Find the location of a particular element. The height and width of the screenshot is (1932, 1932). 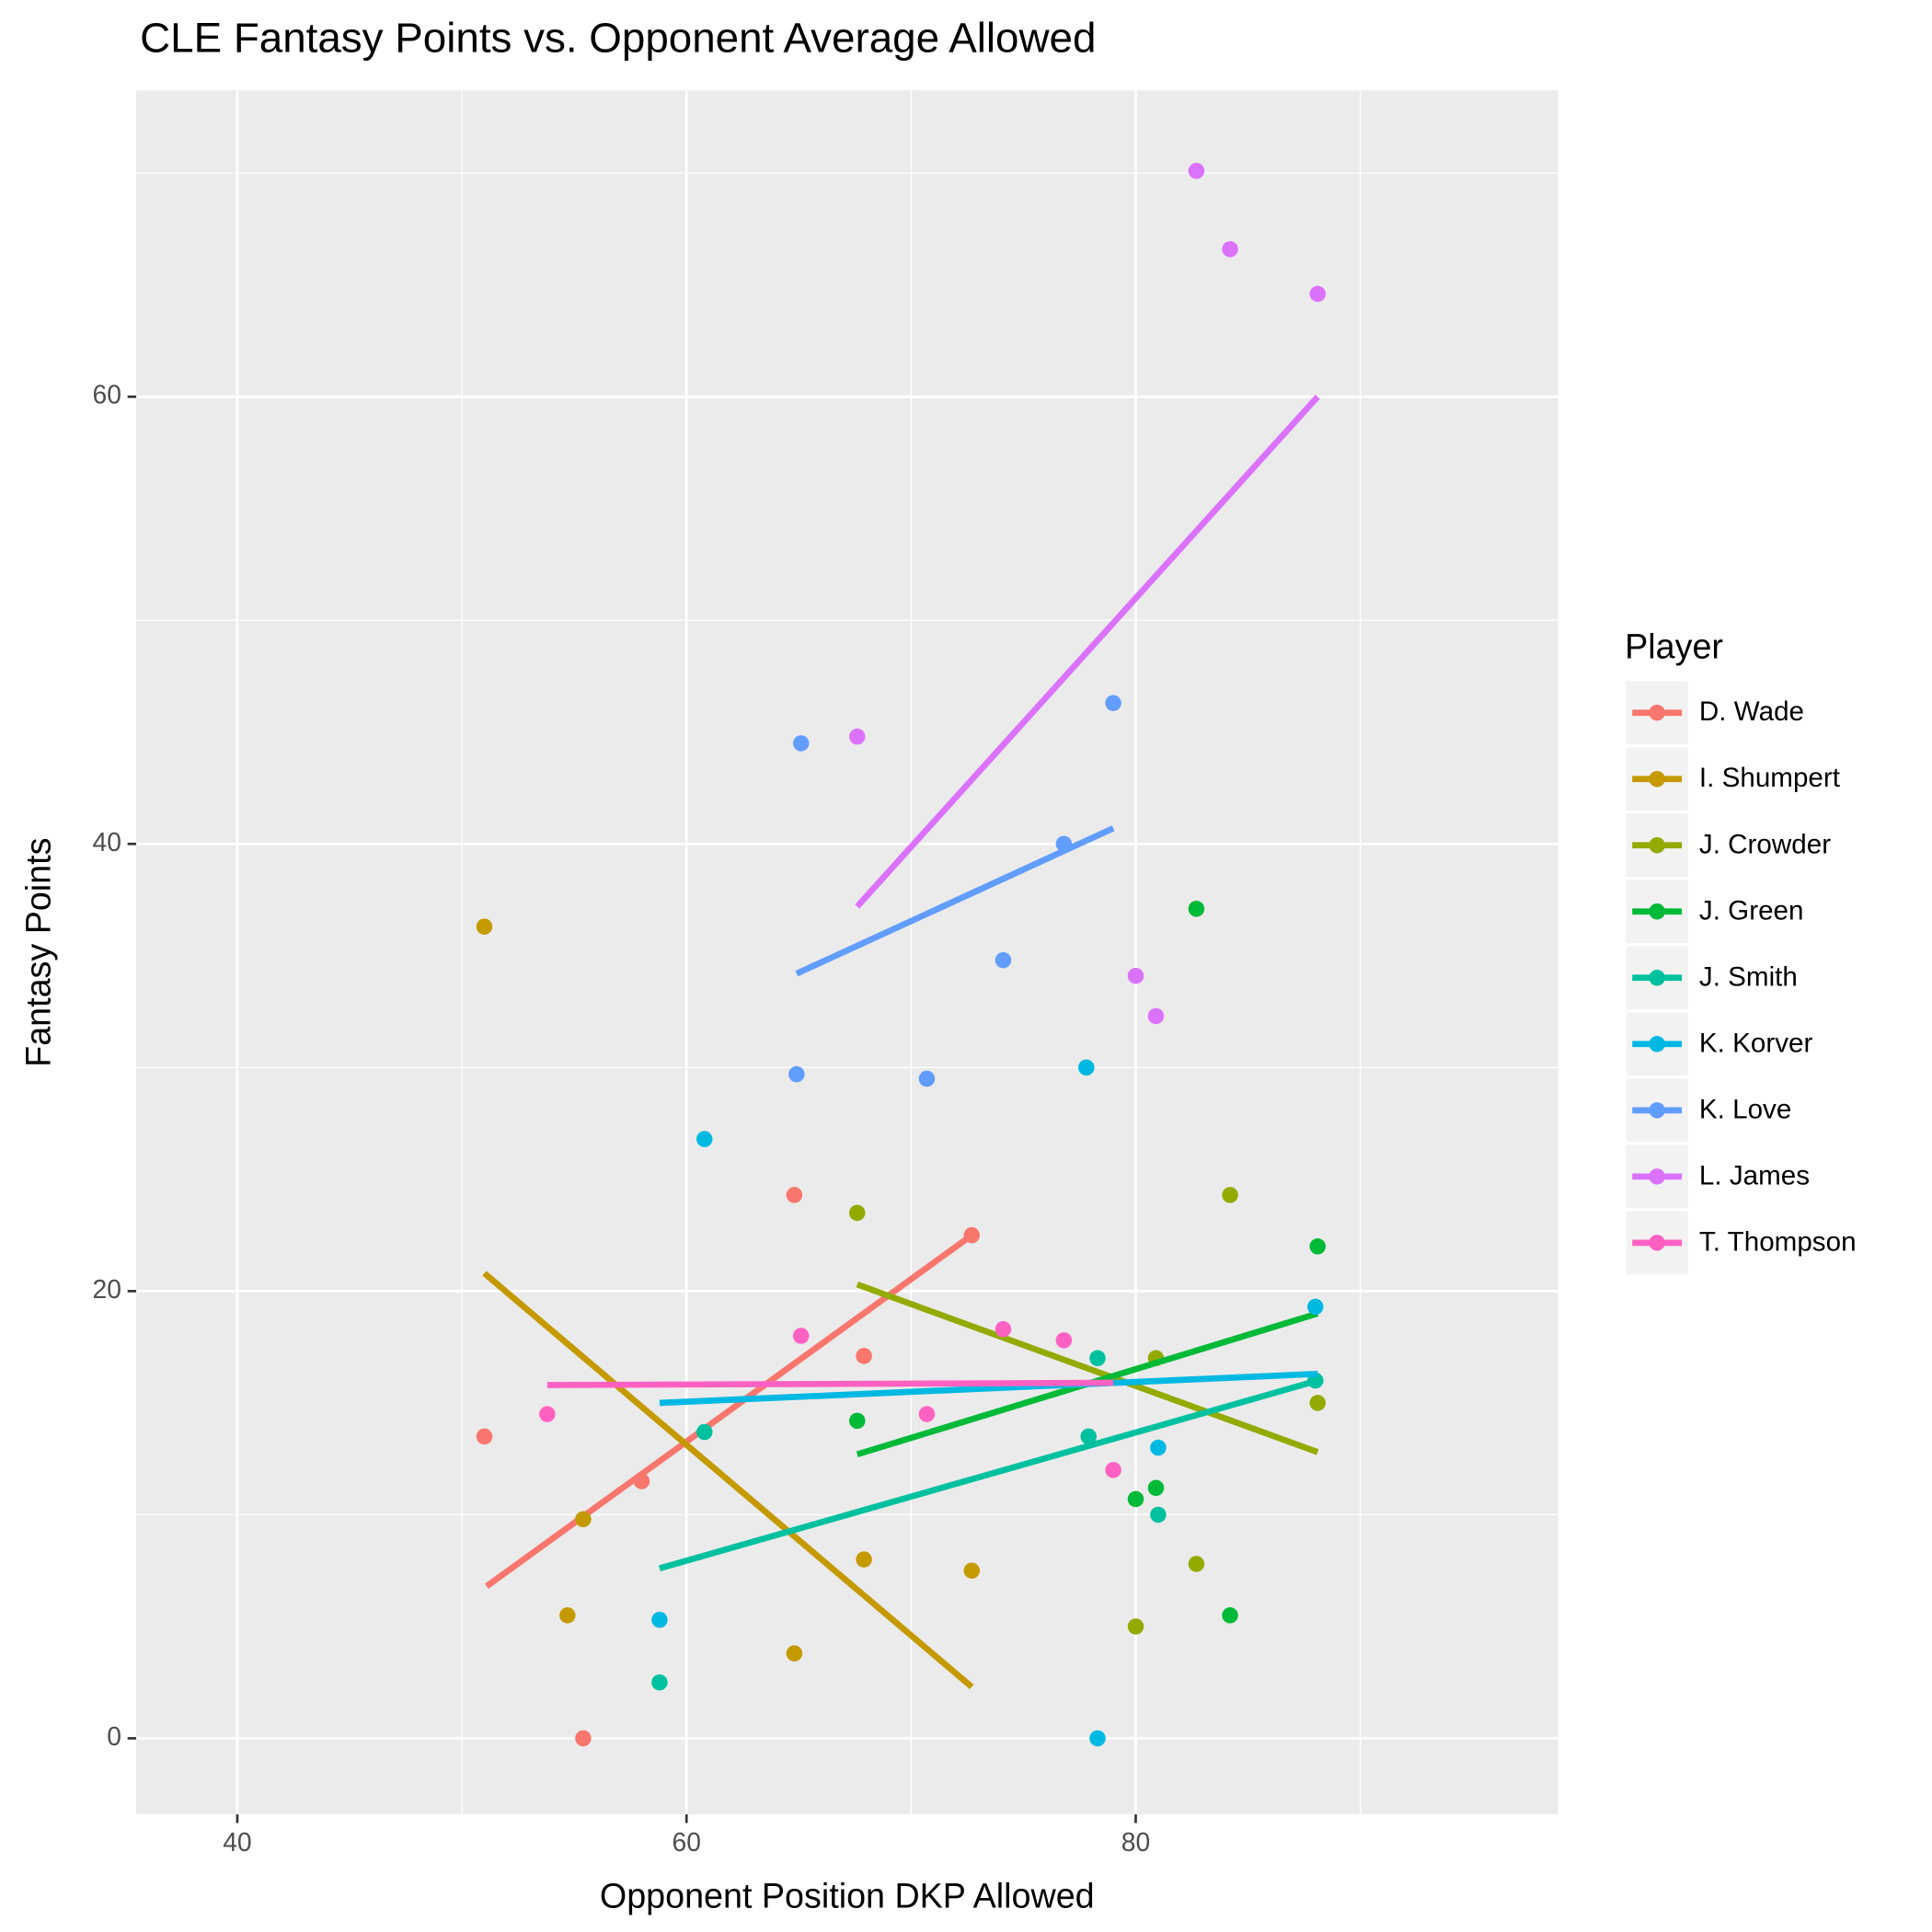

legend-label: J. Green is located at coordinates (1751, 910).